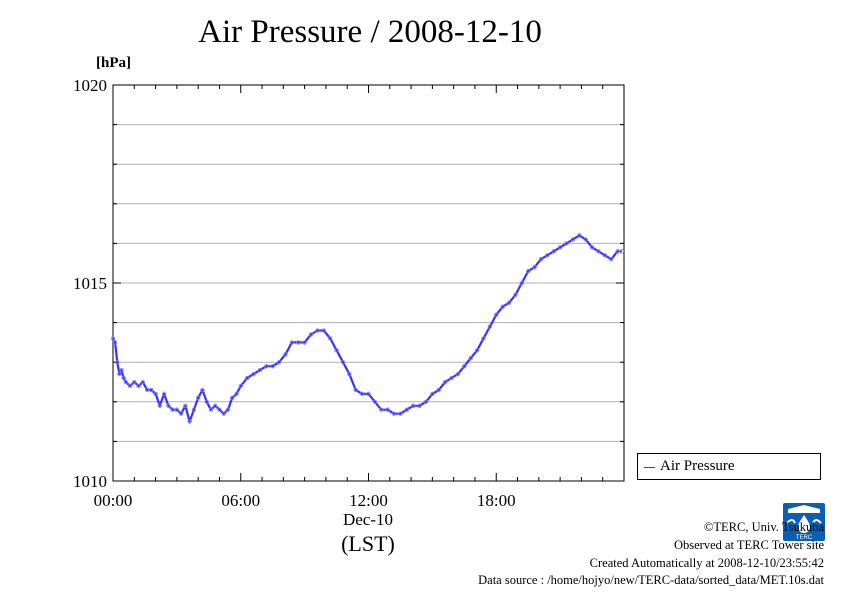 The image size is (842, 595). I want to click on y-axis-unit-label: [hPa], so click(113, 63).